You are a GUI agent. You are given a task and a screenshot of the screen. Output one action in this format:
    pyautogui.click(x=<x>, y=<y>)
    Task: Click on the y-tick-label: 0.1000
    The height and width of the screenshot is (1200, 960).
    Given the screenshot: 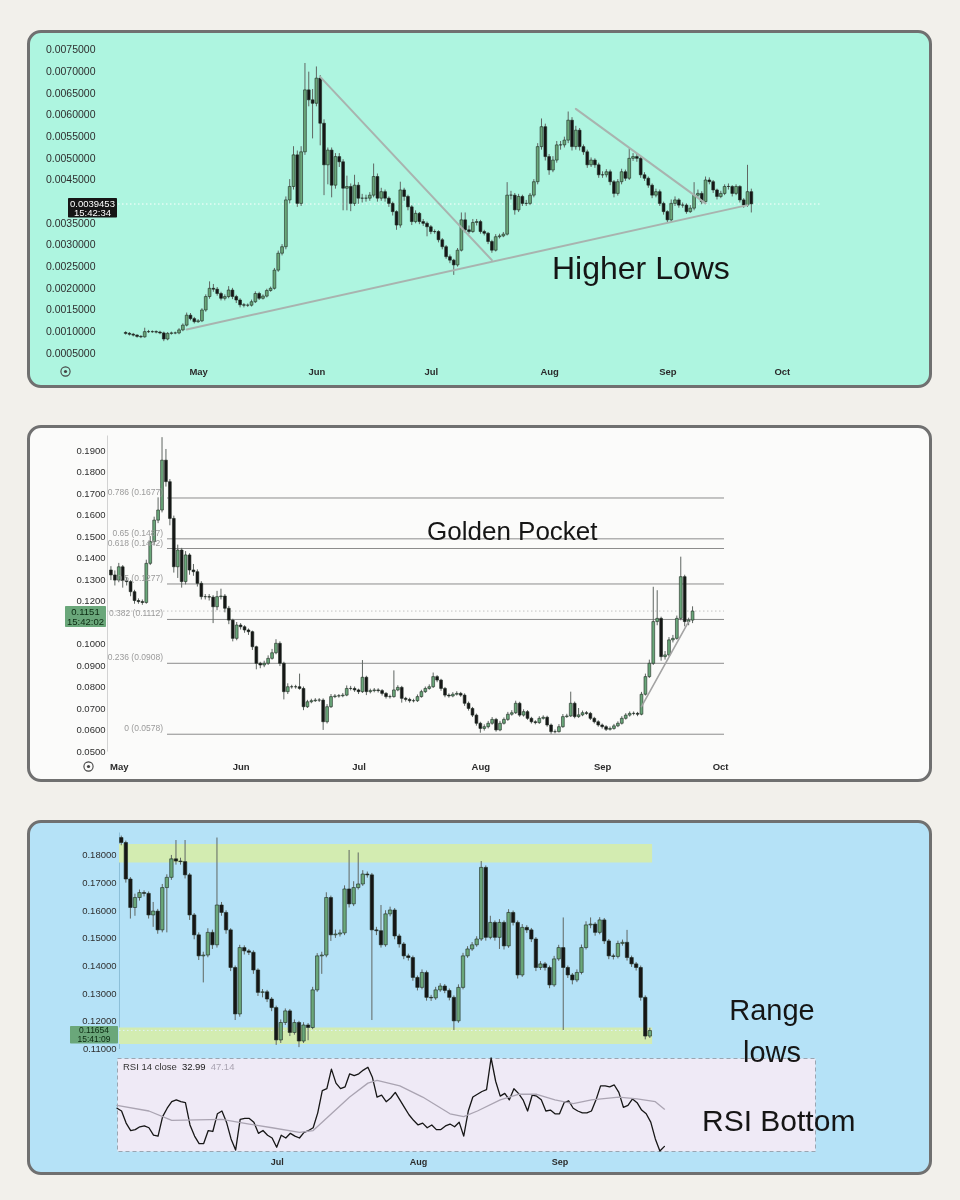 What is the action you would take?
    pyautogui.click(x=91, y=644)
    